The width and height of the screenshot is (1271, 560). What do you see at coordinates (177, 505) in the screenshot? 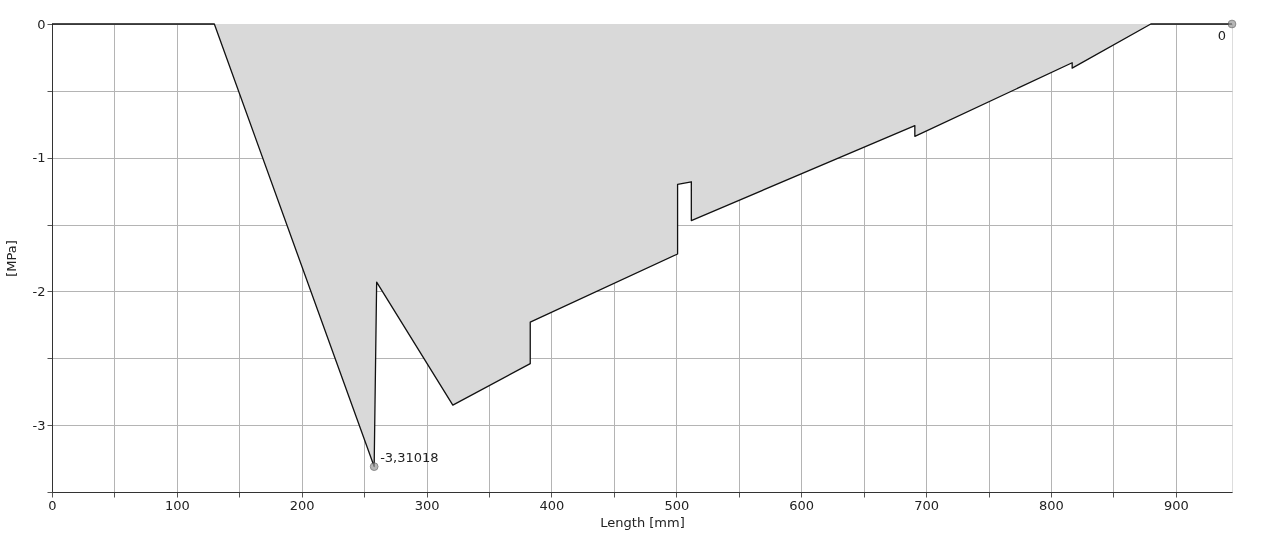
I see `x-tick-label: 100` at bounding box center [177, 505].